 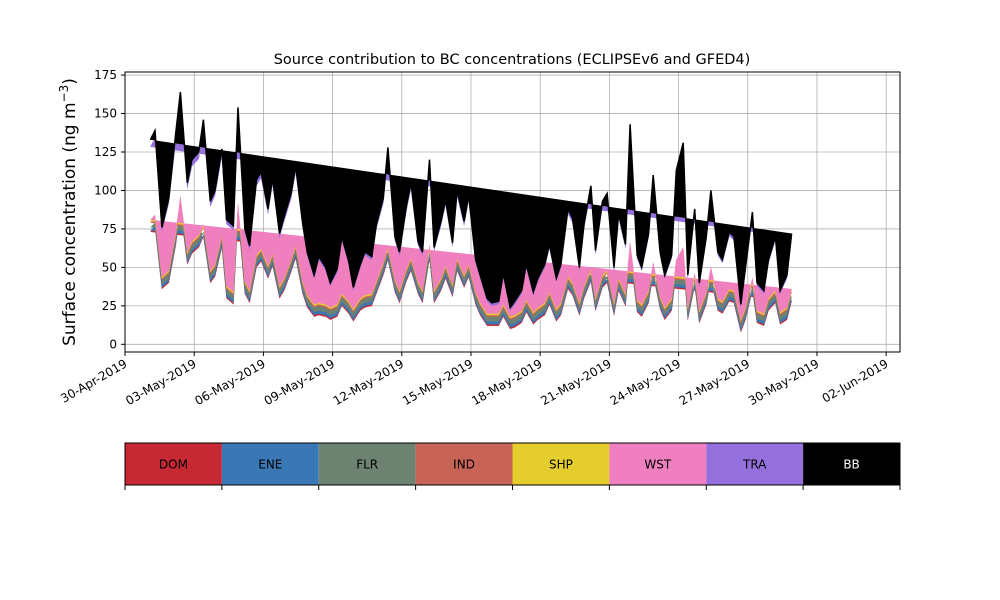 I want to click on y-axis-label-main: Surface concentration (ng m, so click(x=70, y=223).